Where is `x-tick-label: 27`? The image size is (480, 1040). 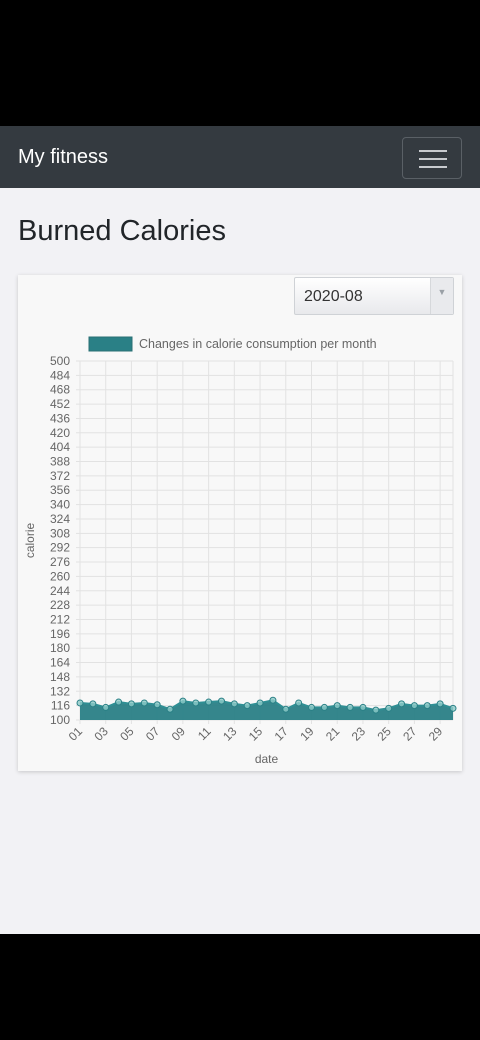 x-tick-label: 27 is located at coordinates (410, 734).